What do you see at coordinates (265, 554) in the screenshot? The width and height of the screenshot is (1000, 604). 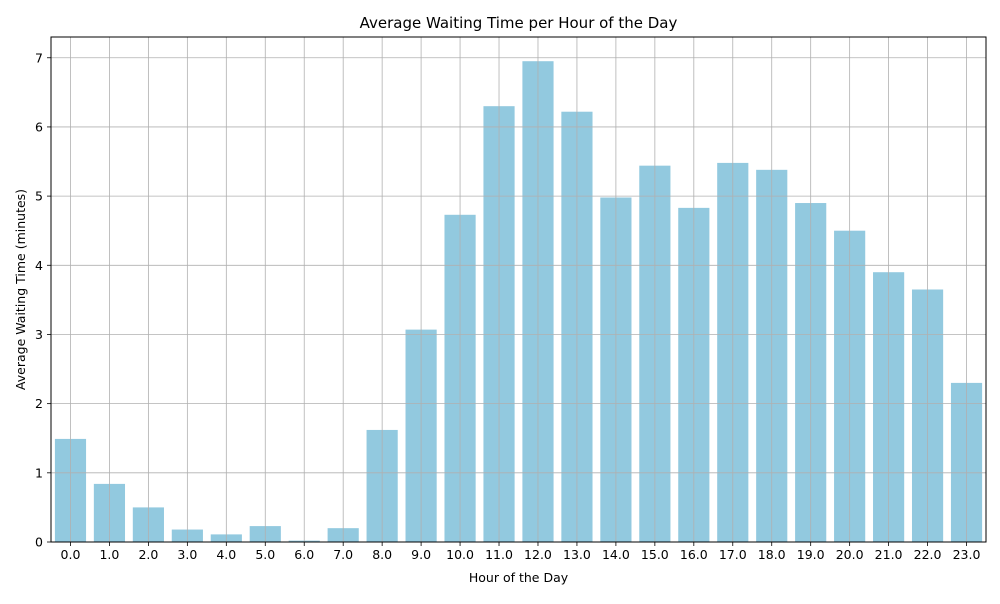 I see `x-tick-label: 5.0` at bounding box center [265, 554].